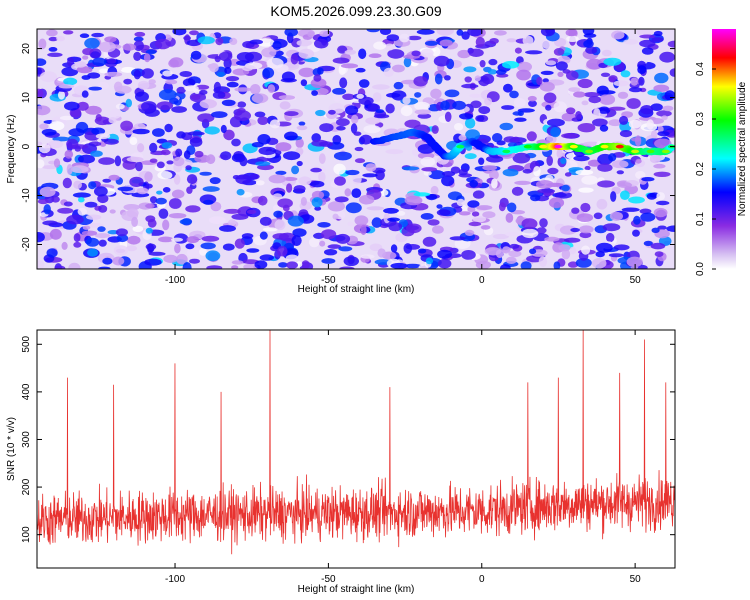 The width and height of the screenshot is (750, 600). Describe the element at coordinates (356, 589) in the screenshot. I see `snr-xlabel: Height of straight line (km)` at that location.